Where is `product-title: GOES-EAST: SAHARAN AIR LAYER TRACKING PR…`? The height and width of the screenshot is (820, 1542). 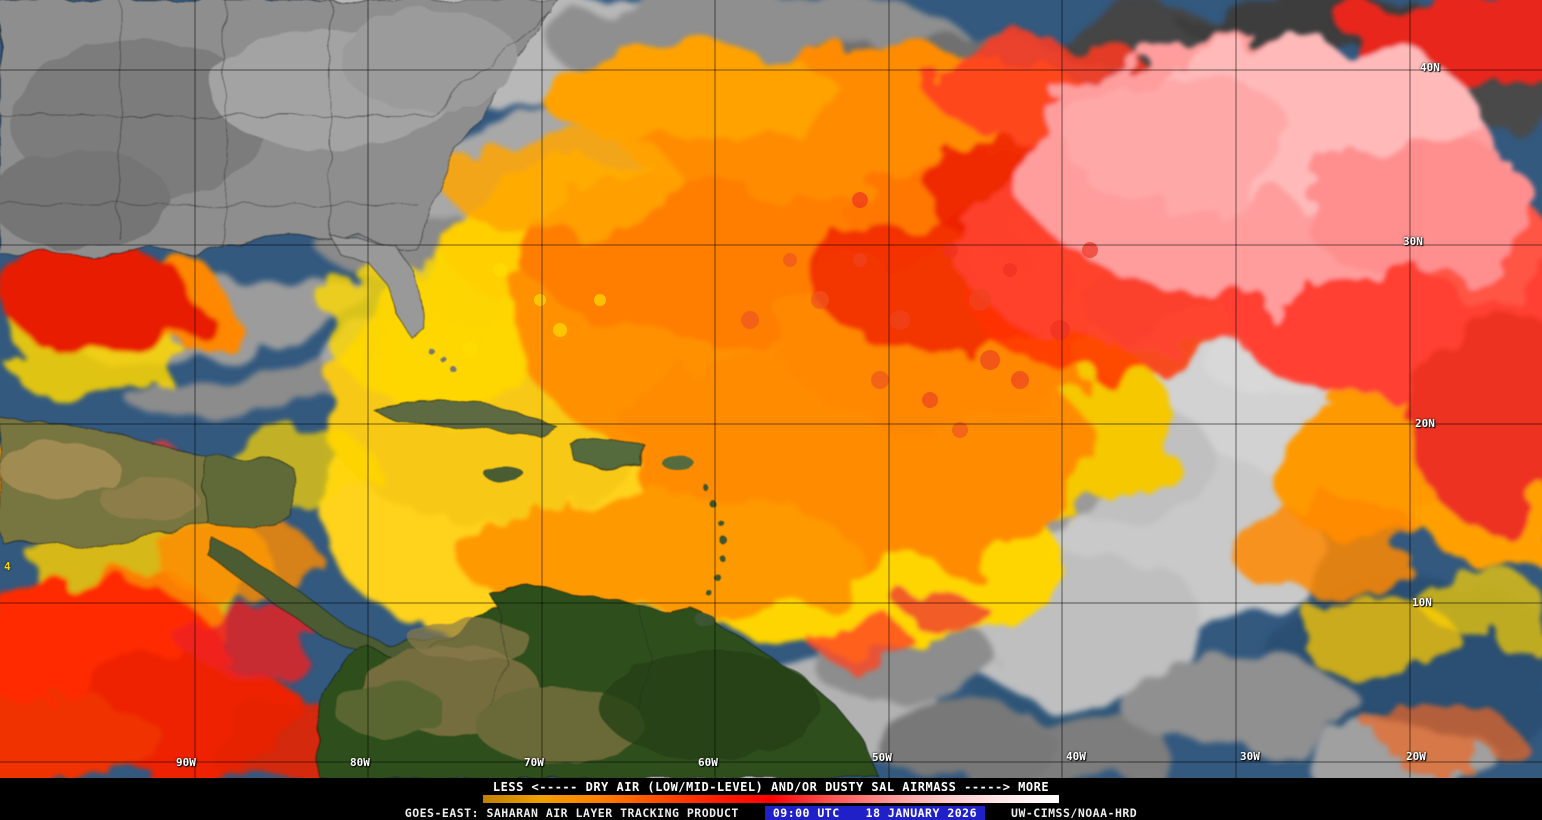
product-title: GOES-EAST: SAHARAN AIR LAYER TRACKING PR… is located at coordinates (571, 813).